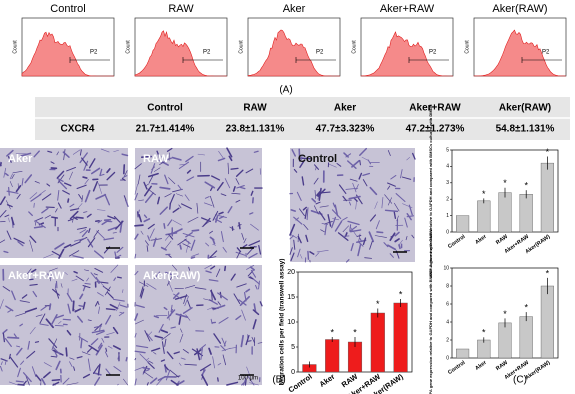 Image resolution: width=575 pixels, height=394 pixels. Describe the element at coordinates (128, 47) in the screenshot. I see `histogram-y-label: Count` at that location.